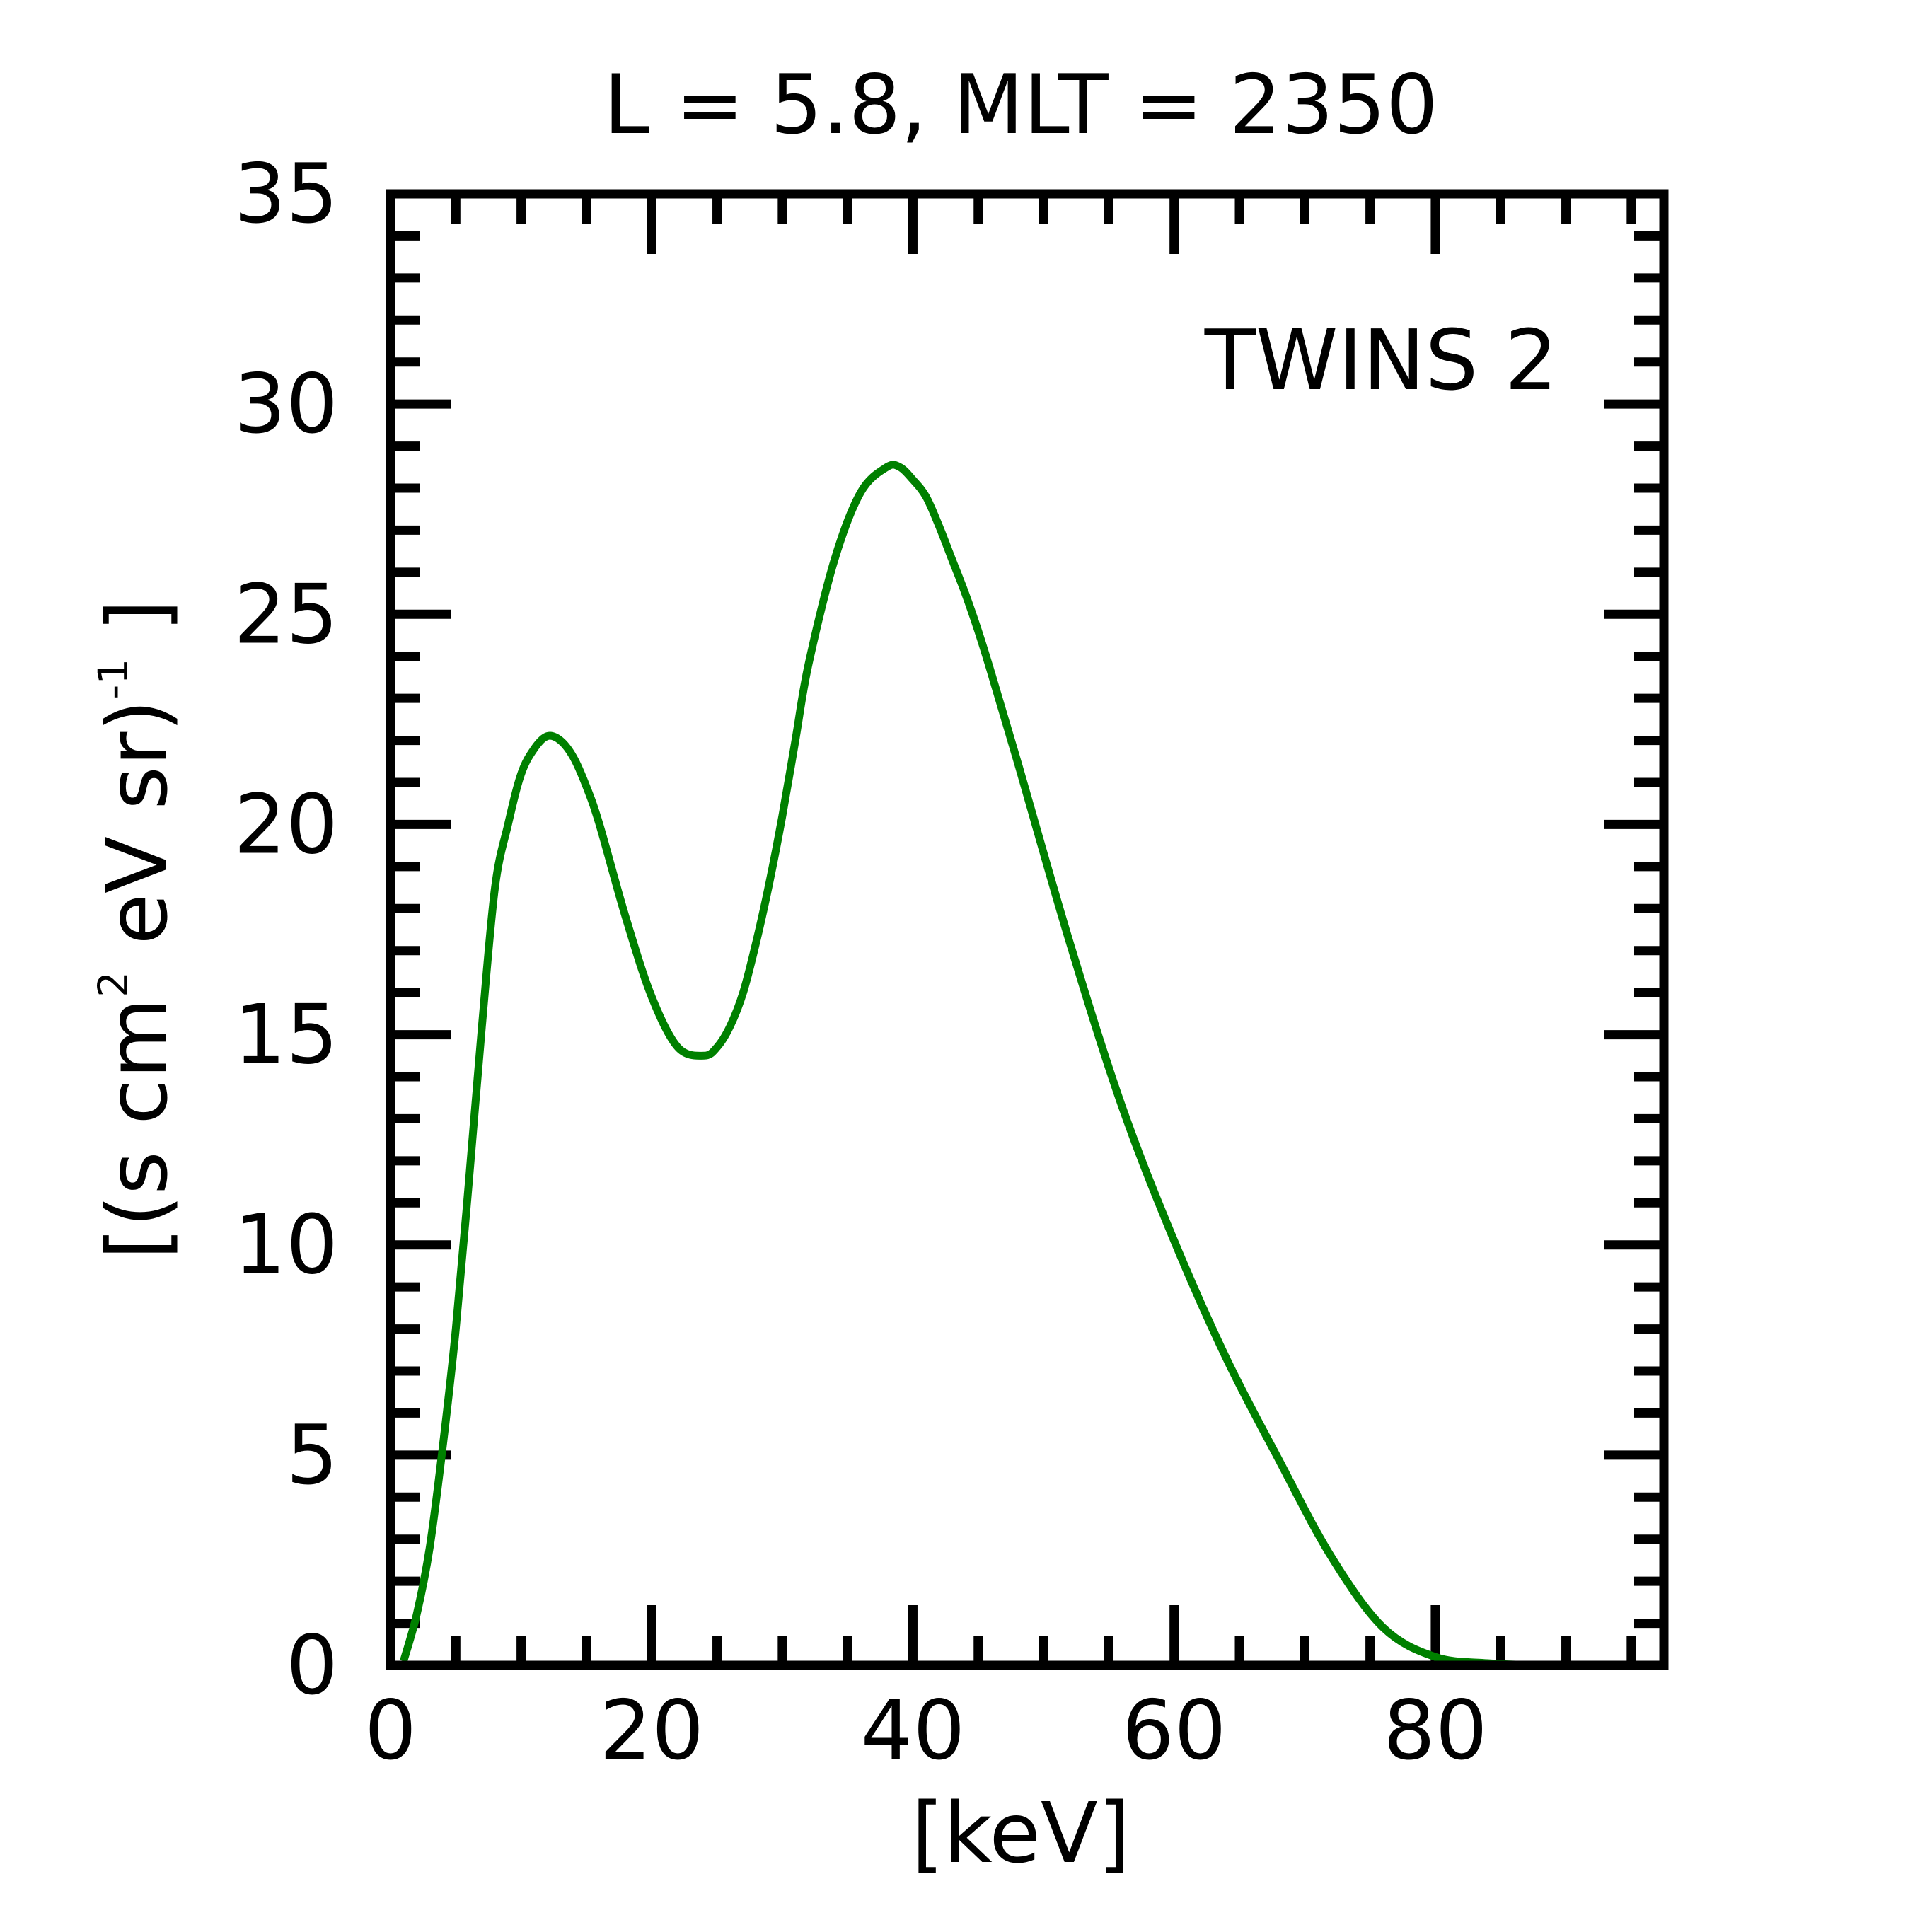 The width and height of the screenshot is (1932, 1932). Describe the element at coordinates (113, 679) in the screenshot. I see `y-axis-label-sup-neg1: -1` at that location.